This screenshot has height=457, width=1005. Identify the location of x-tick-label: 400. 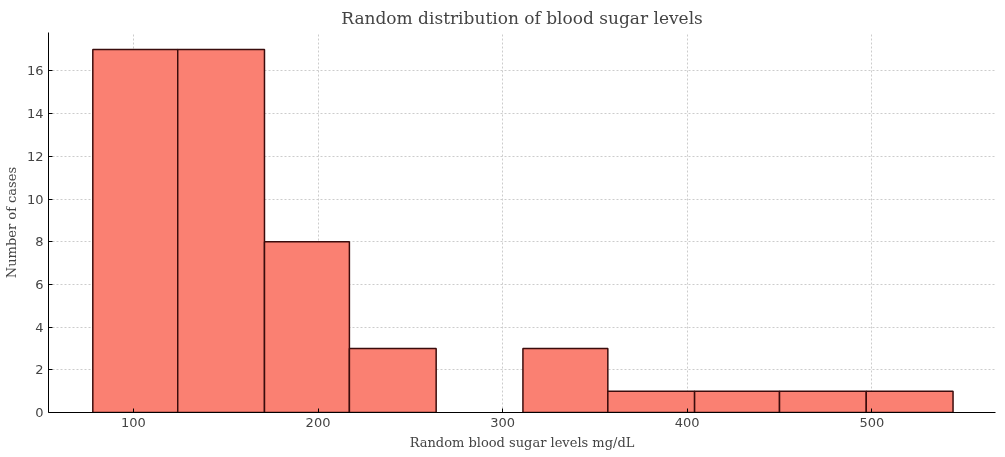
(687, 422).